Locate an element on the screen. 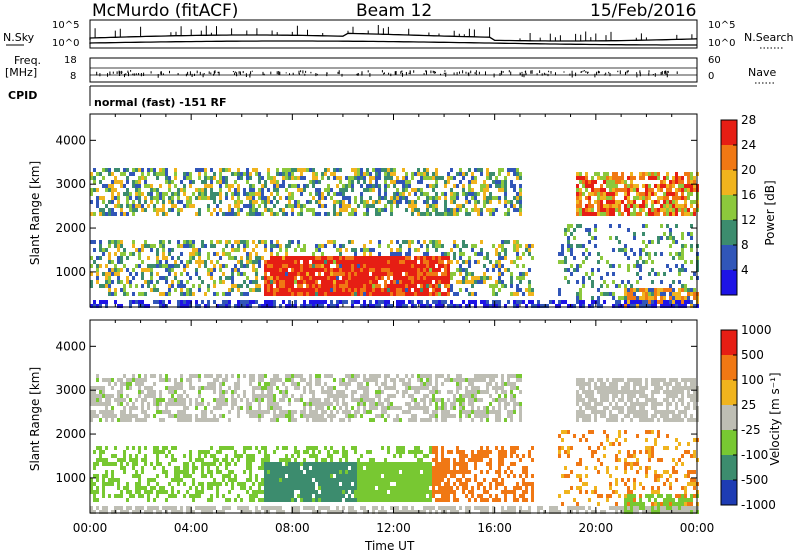 The width and height of the screenshot is (800, 554). nsky-label: N.Sky is located at coordinates (19, 37).